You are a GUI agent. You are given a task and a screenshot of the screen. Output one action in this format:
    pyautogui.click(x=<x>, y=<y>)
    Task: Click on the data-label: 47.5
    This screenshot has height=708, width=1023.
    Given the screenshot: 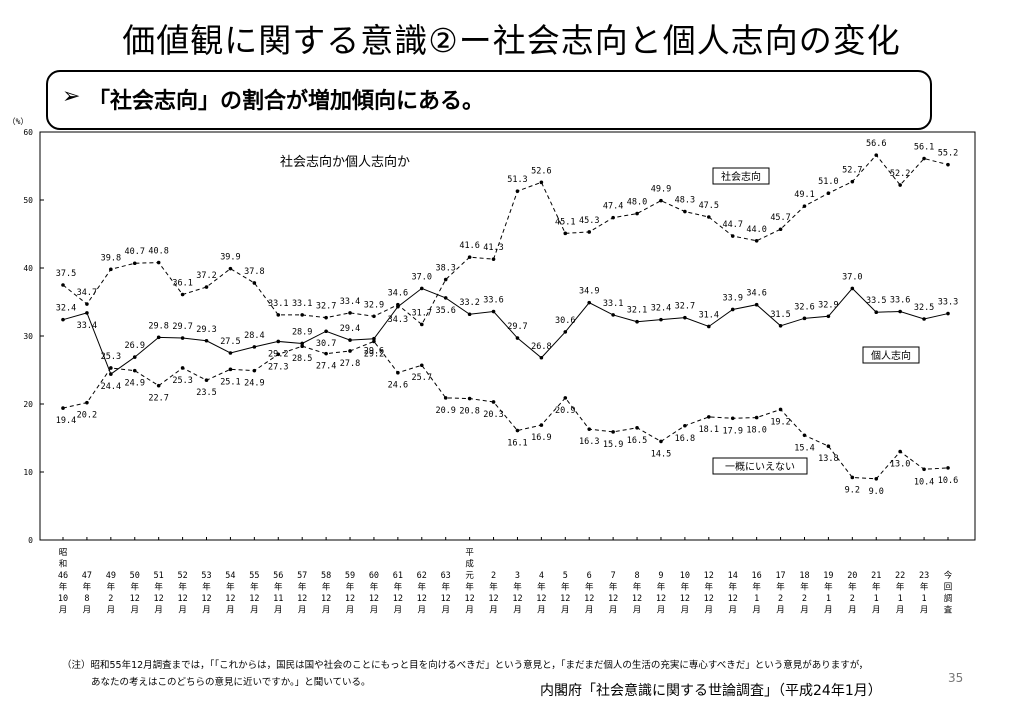 What is the action you would take?
    pyautogui.click(x=709, y=206)
    